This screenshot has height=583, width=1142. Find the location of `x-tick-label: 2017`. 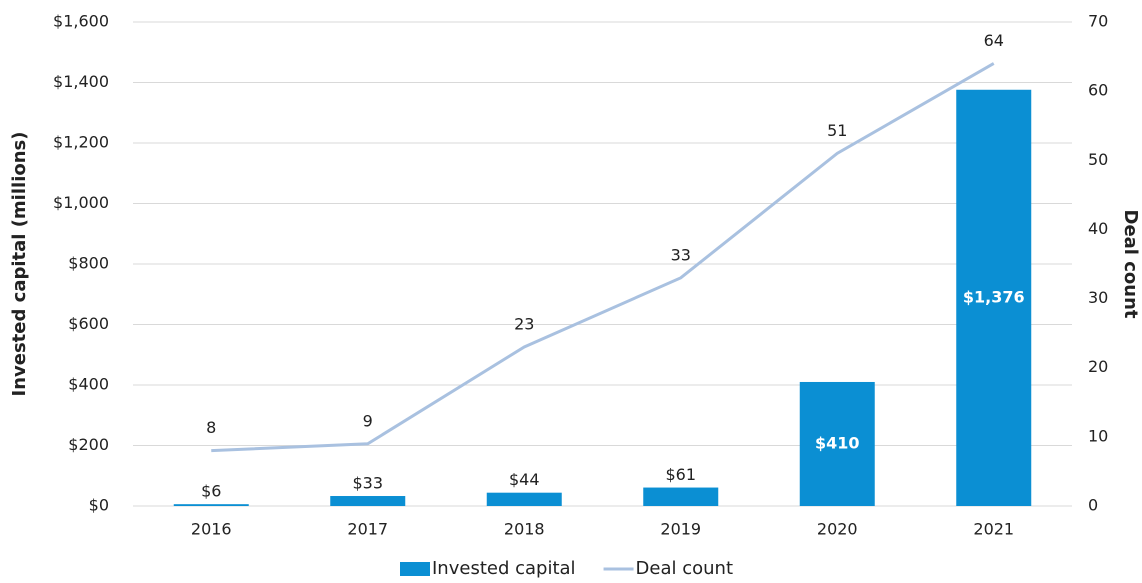

x-tick-label: 2017 is located at coordinates (367, 529).